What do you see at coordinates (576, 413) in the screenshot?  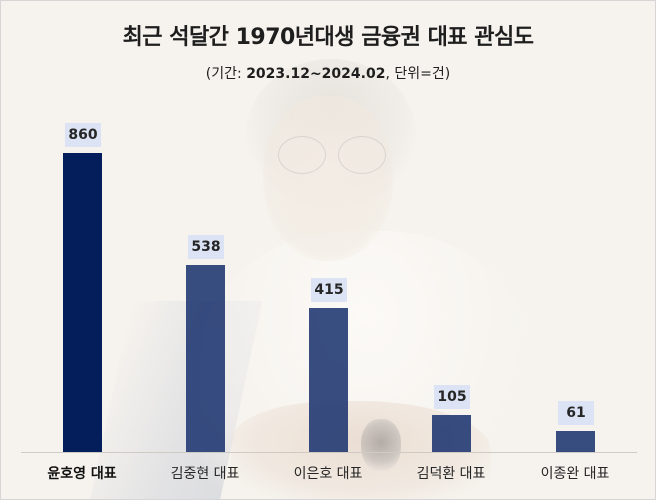 I see `value-label: 61` at bounding box center [576, 413].